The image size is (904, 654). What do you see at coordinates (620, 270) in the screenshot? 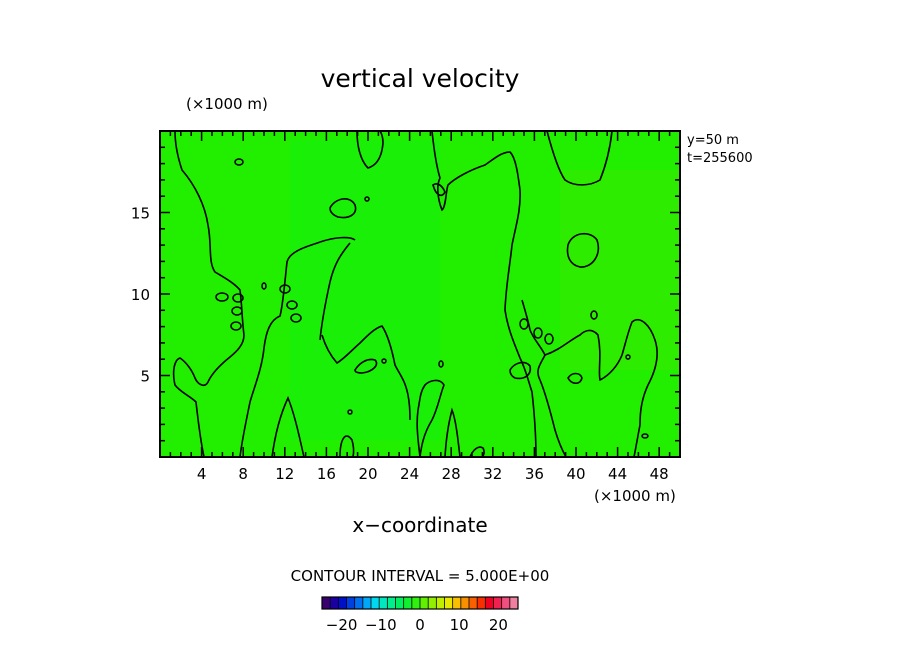
I see `field-tint-b` at bounding box center [620, 270].